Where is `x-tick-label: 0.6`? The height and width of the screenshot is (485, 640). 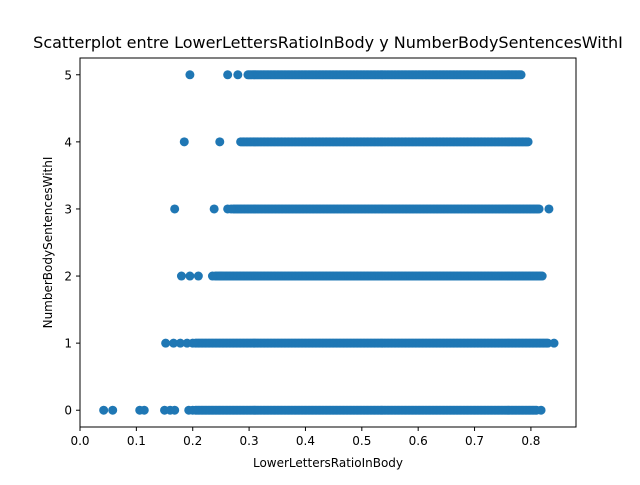 x-tick-label: 0.6 is located at coordinates (418, 441).